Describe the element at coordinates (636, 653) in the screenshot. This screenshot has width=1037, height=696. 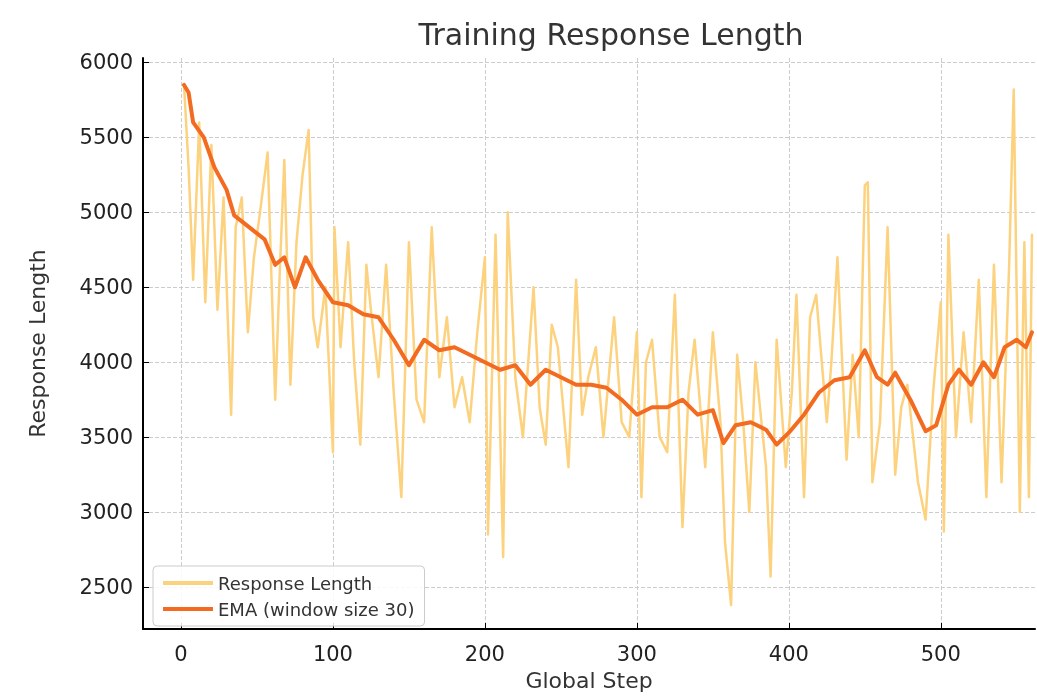
I see `x-tick-label: 300` at that location.